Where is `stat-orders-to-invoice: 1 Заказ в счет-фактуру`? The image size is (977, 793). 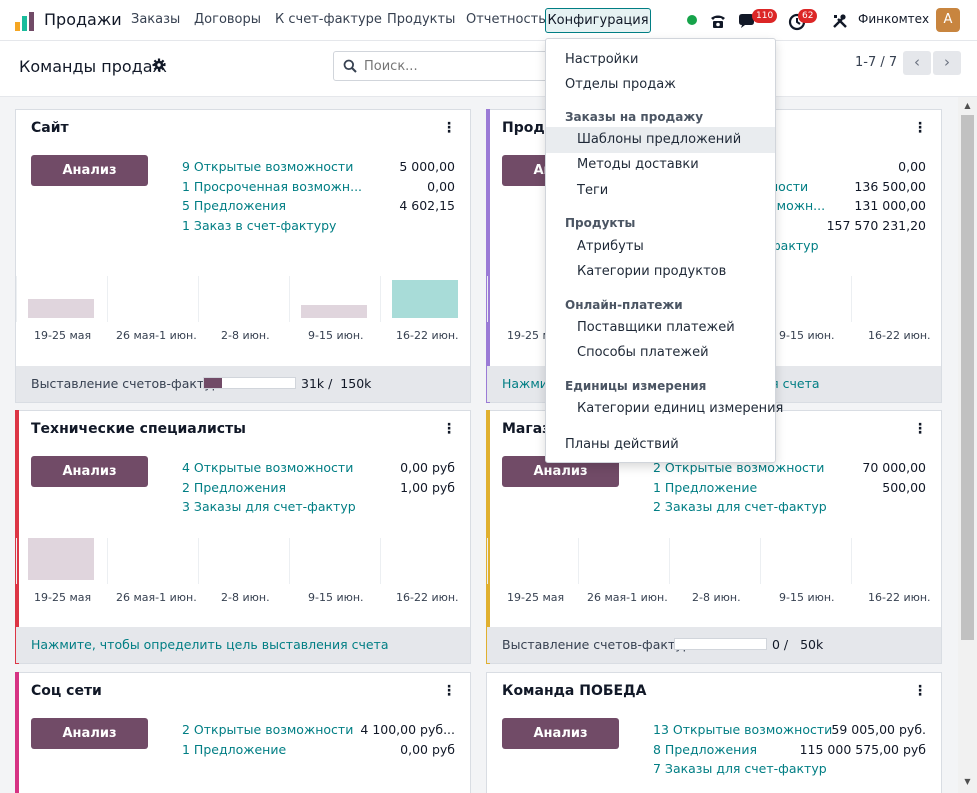
stat-orders-to-invoice: 1 Заказ в счет-фактуру is located at coordinates (259, 225).